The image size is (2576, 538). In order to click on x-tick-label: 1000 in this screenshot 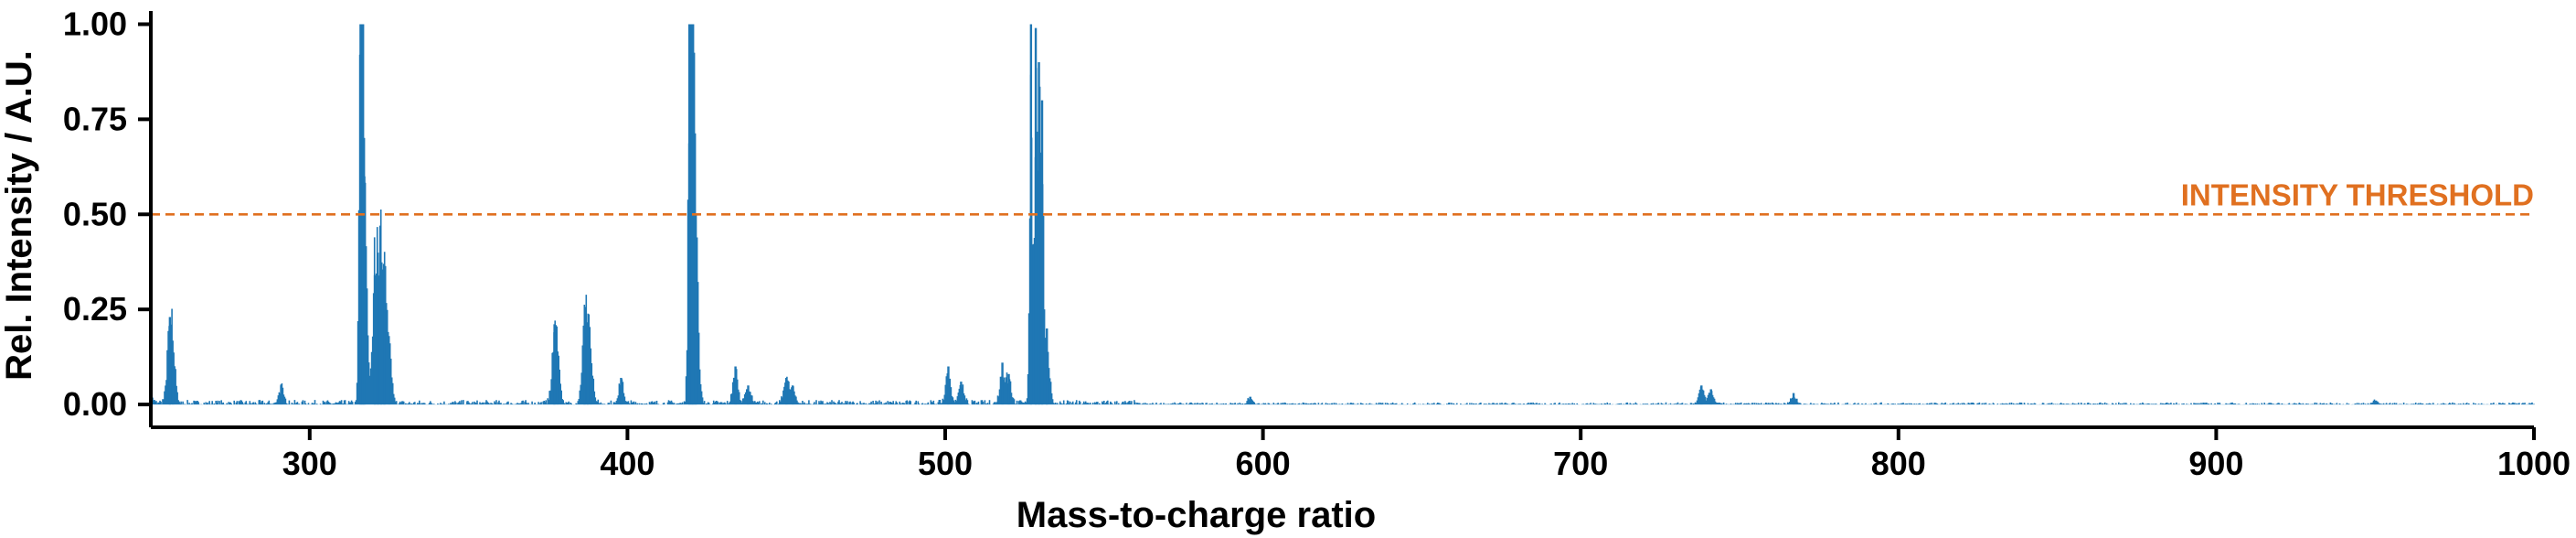, I will do `click(2534, 463)`.